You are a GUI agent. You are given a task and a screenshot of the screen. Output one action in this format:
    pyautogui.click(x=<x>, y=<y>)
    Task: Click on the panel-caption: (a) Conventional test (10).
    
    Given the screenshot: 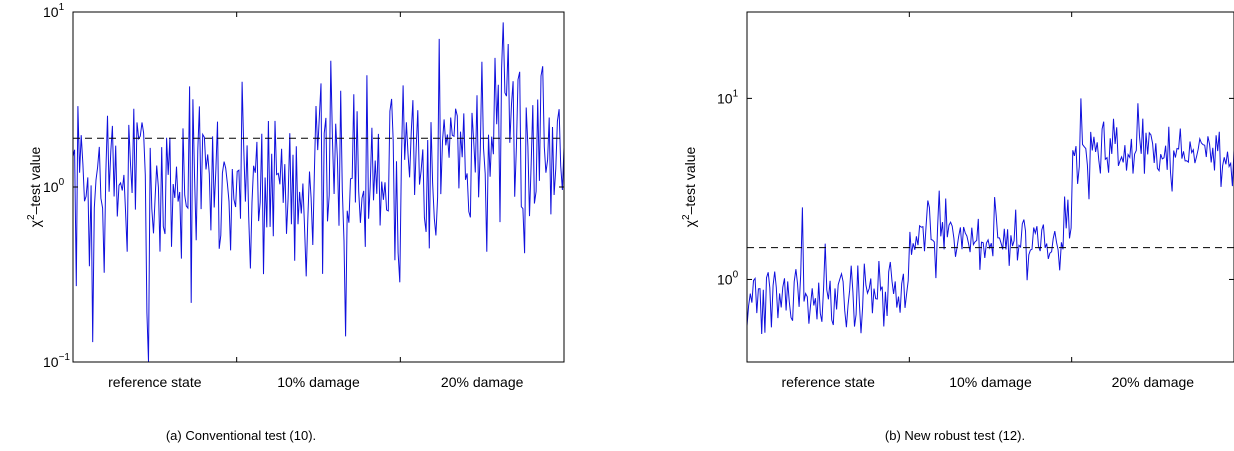 What is the action you would take?
    pyautogui.click(x=241, y=435)
    